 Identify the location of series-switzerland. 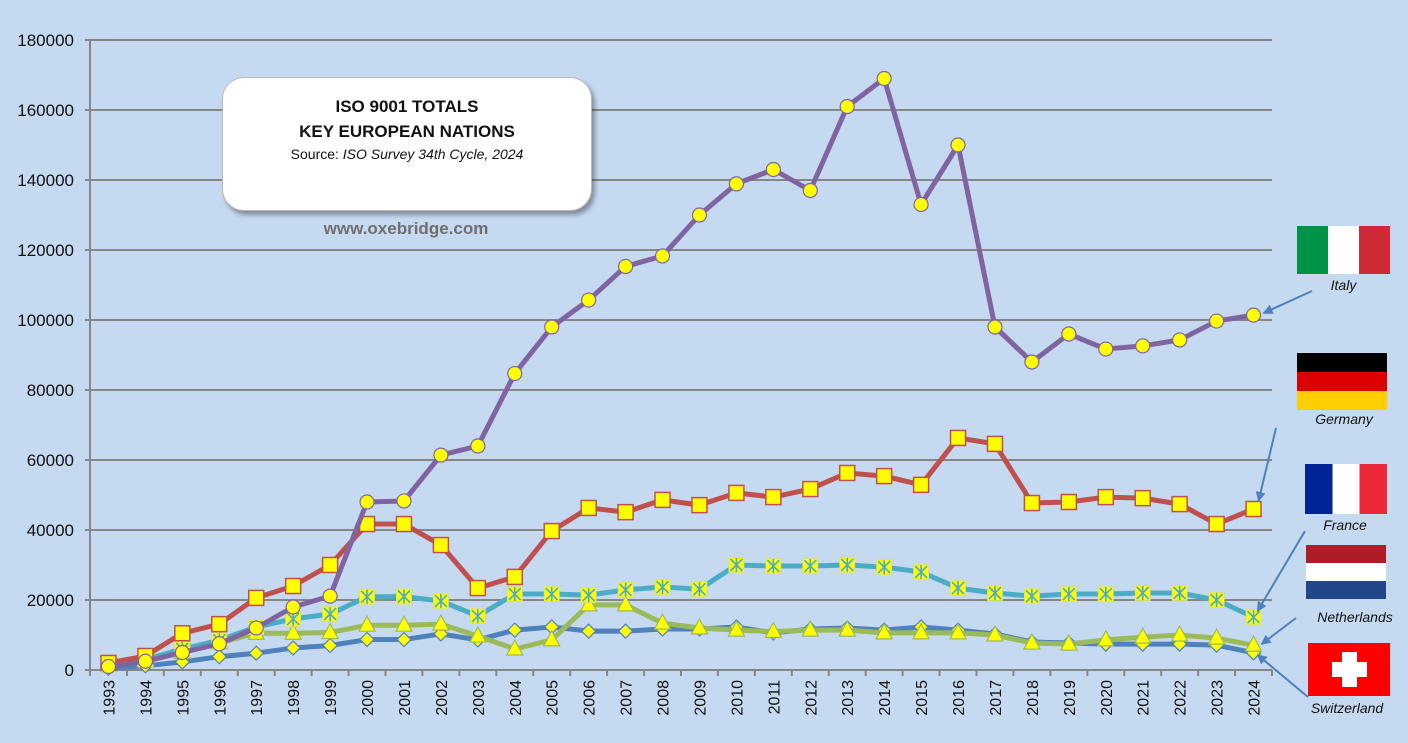
(681, 648).